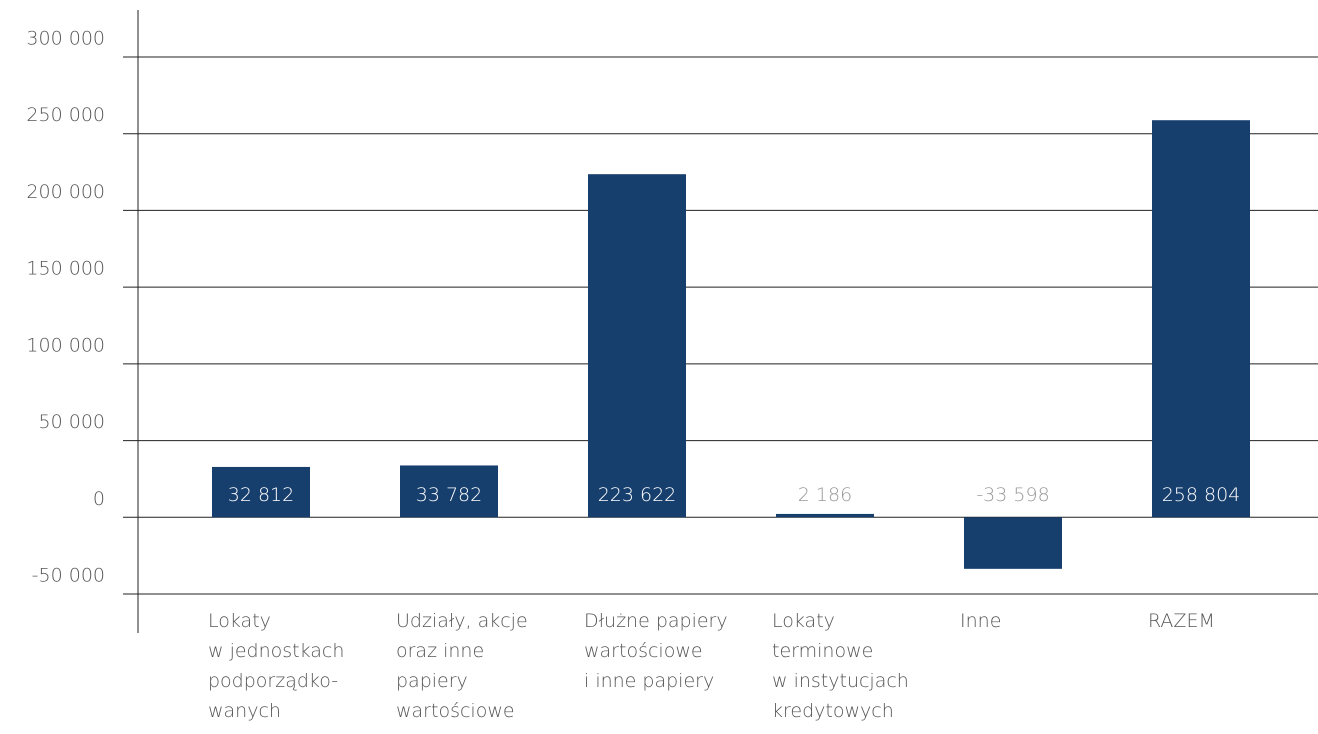 The image size is (1318, 734). I want to click on y-tick-label: 250 000, so click(65, 115).